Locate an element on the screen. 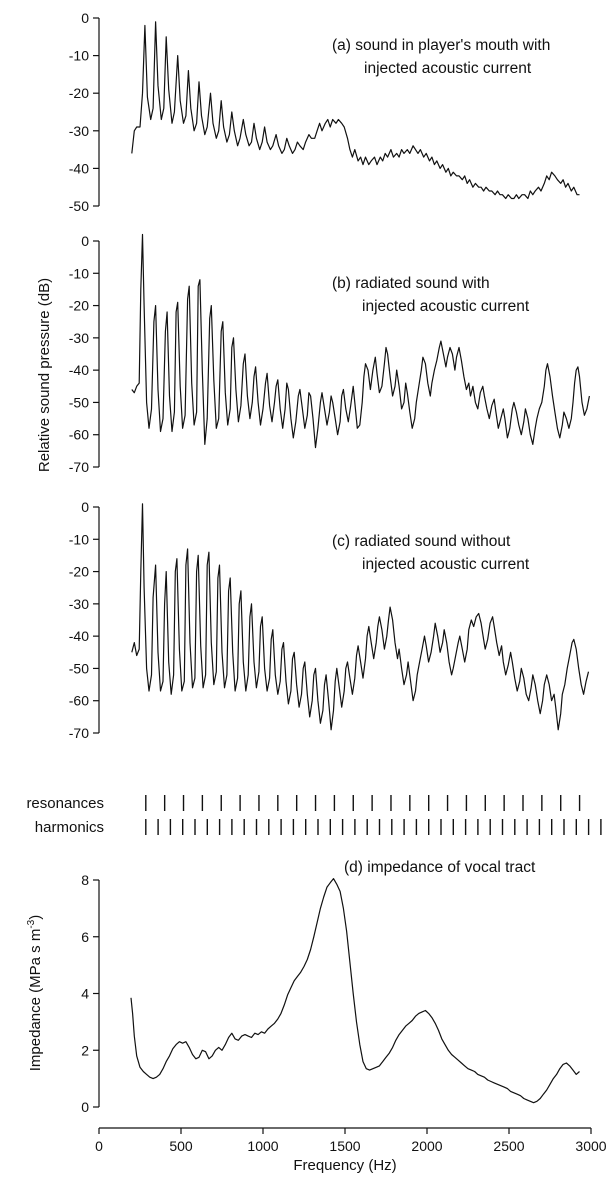 This screenshot has height=1184, width=606. panel-a-trace is located at coordinates (355, 110).